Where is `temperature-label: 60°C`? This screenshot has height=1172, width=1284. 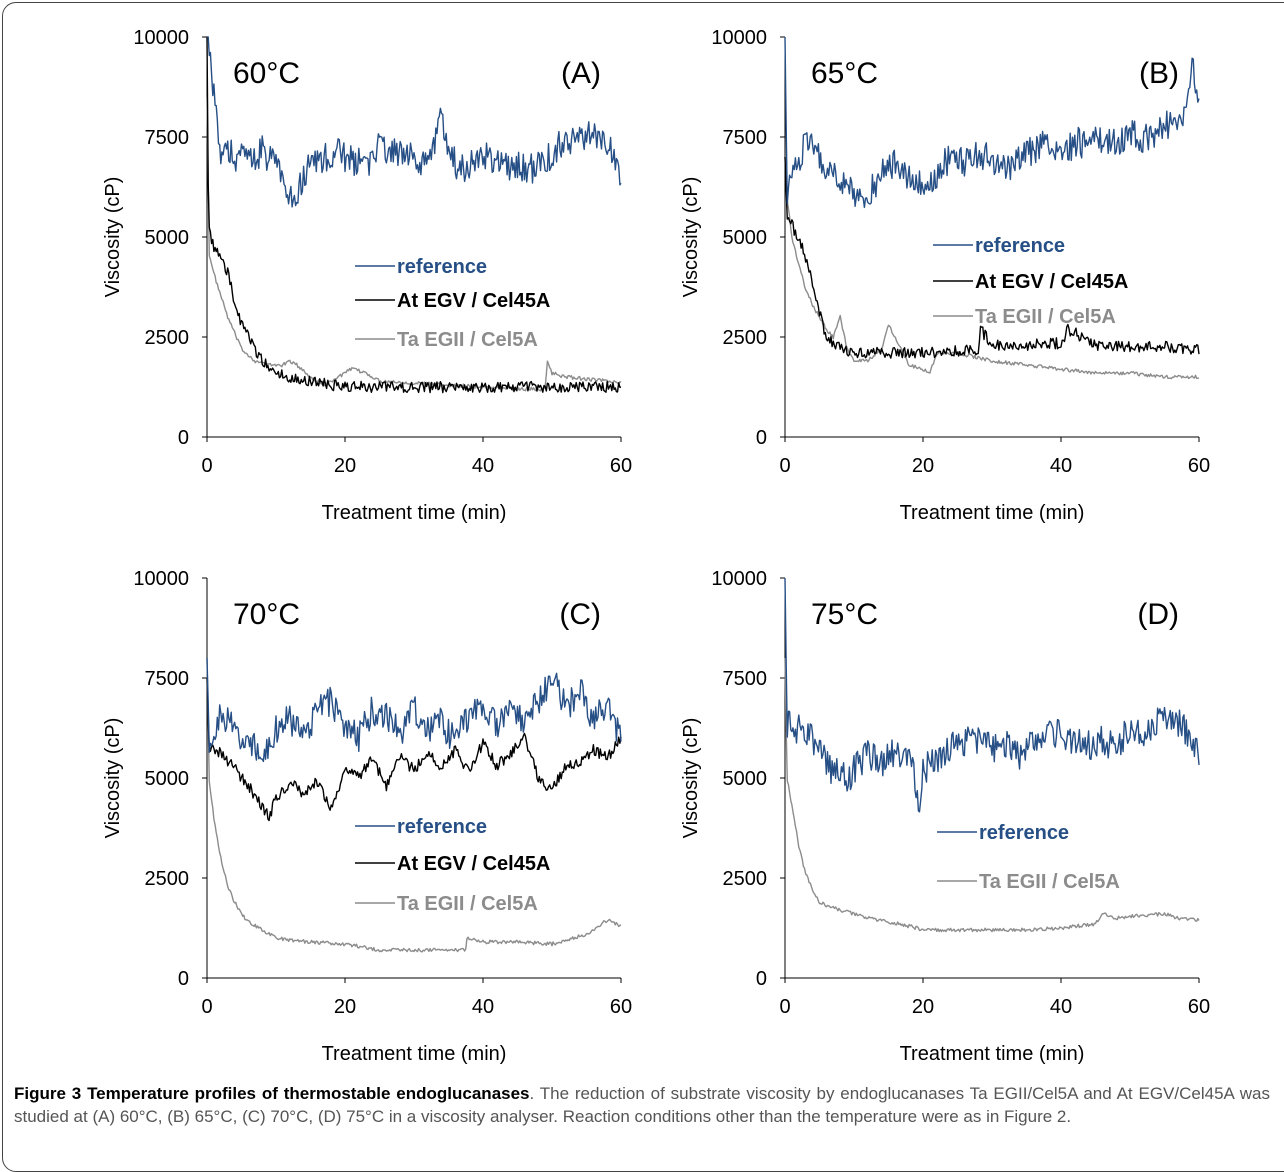 temperature-label: 60°C is located at coordinates (266, 73).